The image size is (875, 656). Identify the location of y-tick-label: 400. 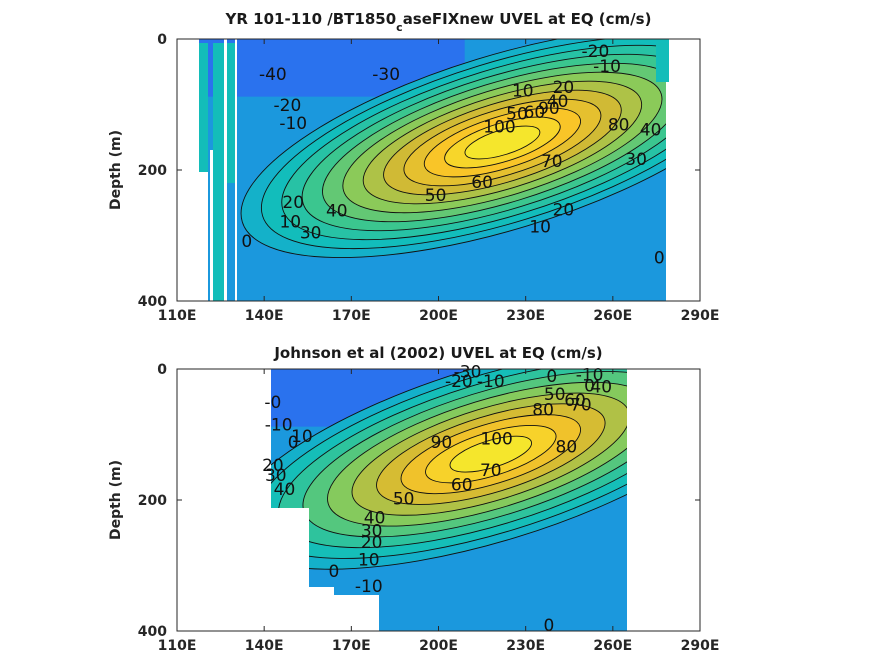
(152, 632).